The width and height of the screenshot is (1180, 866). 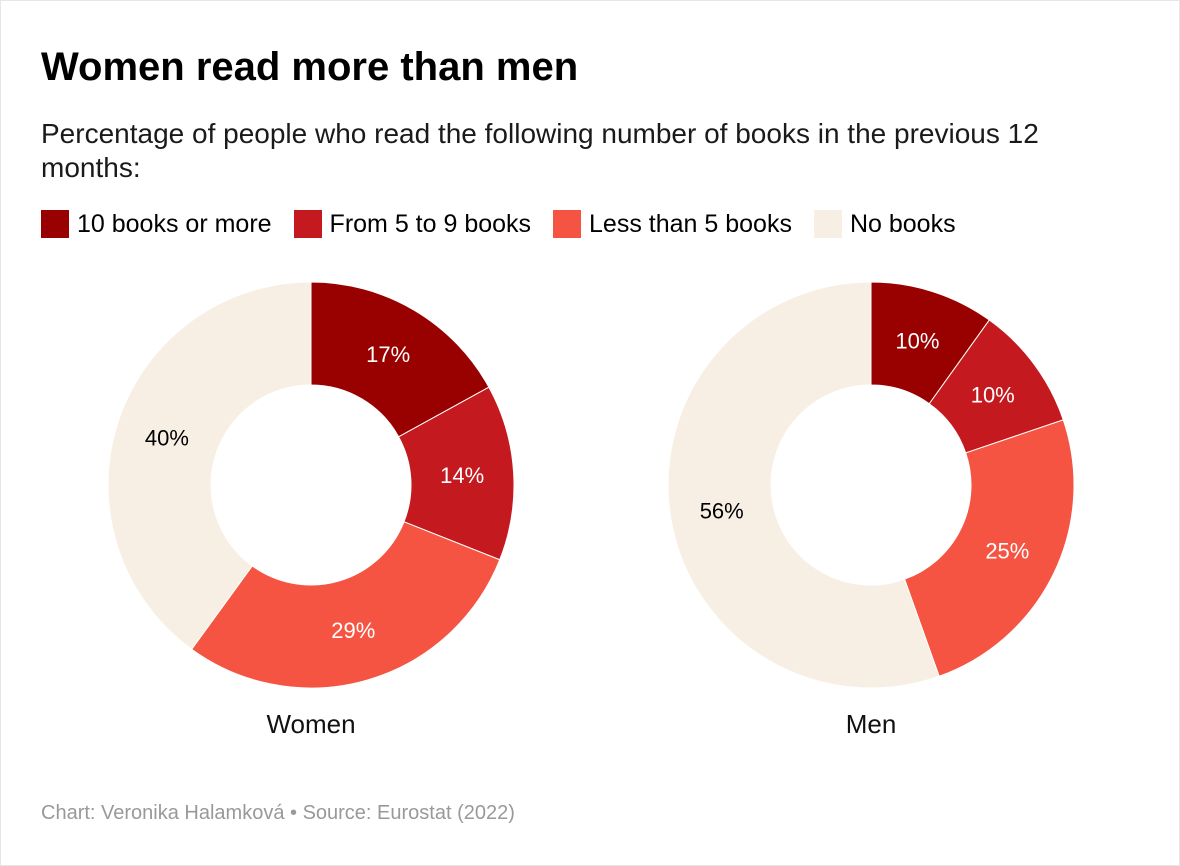 What do you see at coordinates (871, 724) in the screenshot?
I see `men-chart-caption: Men` at bounding box center [871, 724].